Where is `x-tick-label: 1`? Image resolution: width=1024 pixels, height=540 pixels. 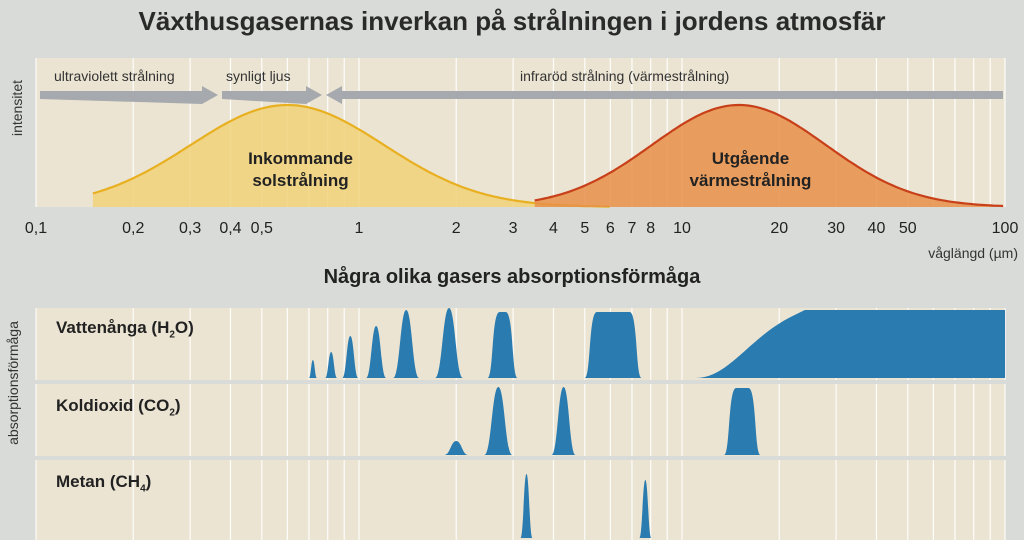 x-tick-label: 1 is located at coordinates (359, 228).